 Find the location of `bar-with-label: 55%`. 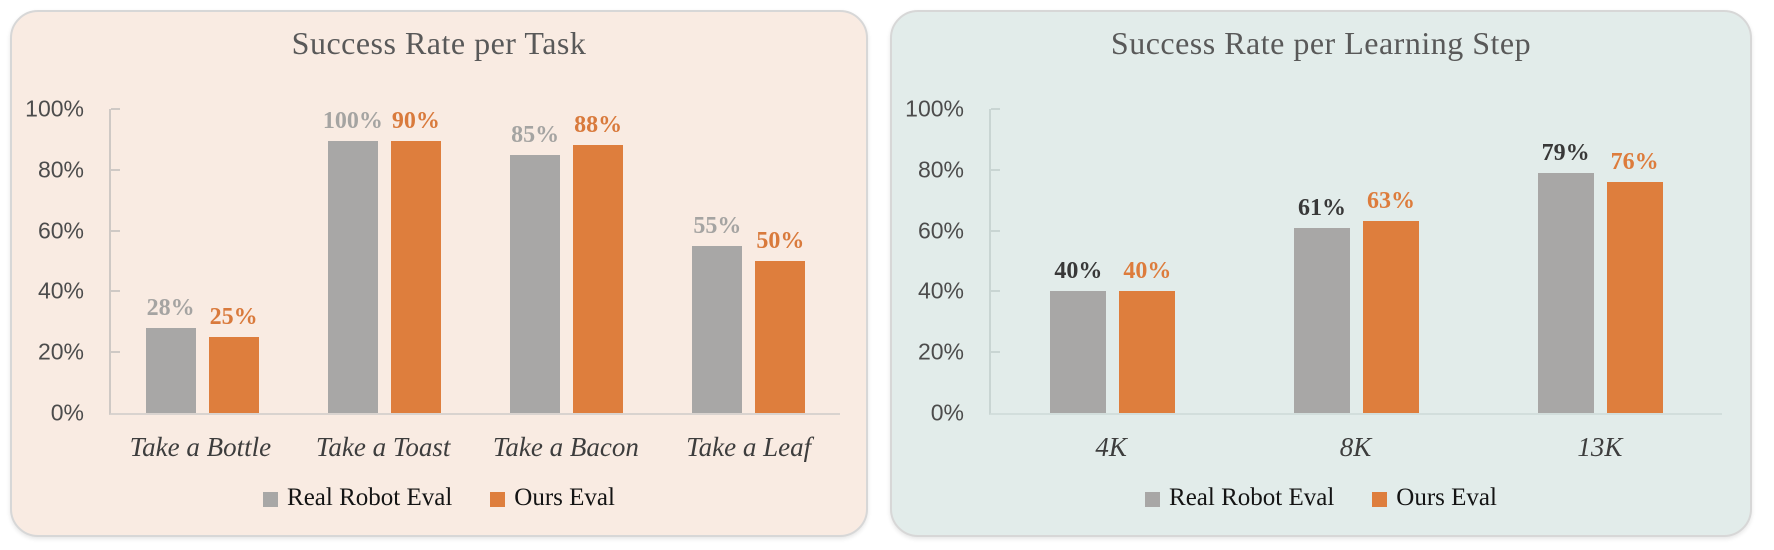

bar-with-label: 55% is located at coordinates (717, 261).